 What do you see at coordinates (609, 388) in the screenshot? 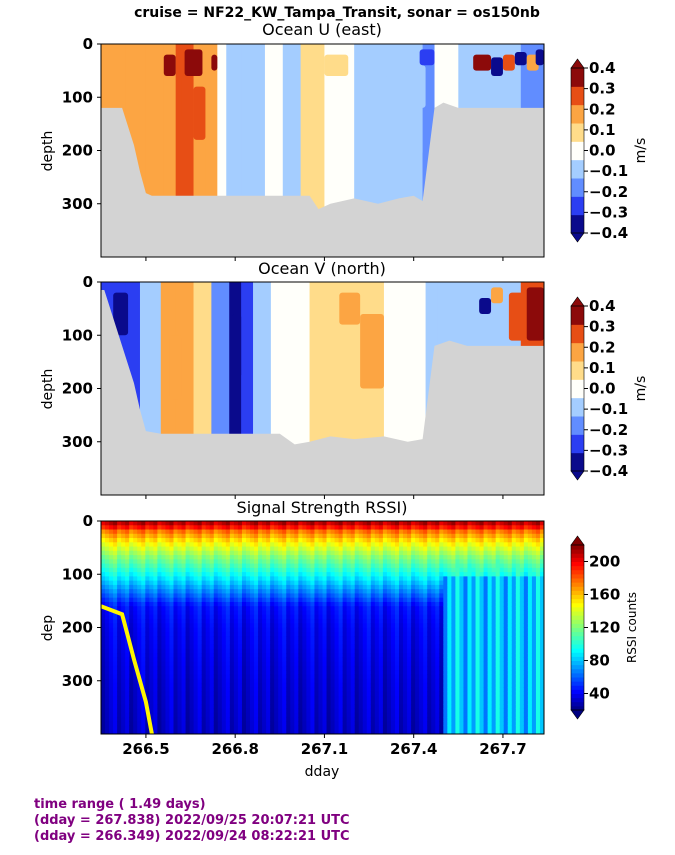
I see `panel-v-colorbar: 0.40.30.20.10.0−0.1−0.2−0.3−0.4m/s` at bounding box center [609, 388].